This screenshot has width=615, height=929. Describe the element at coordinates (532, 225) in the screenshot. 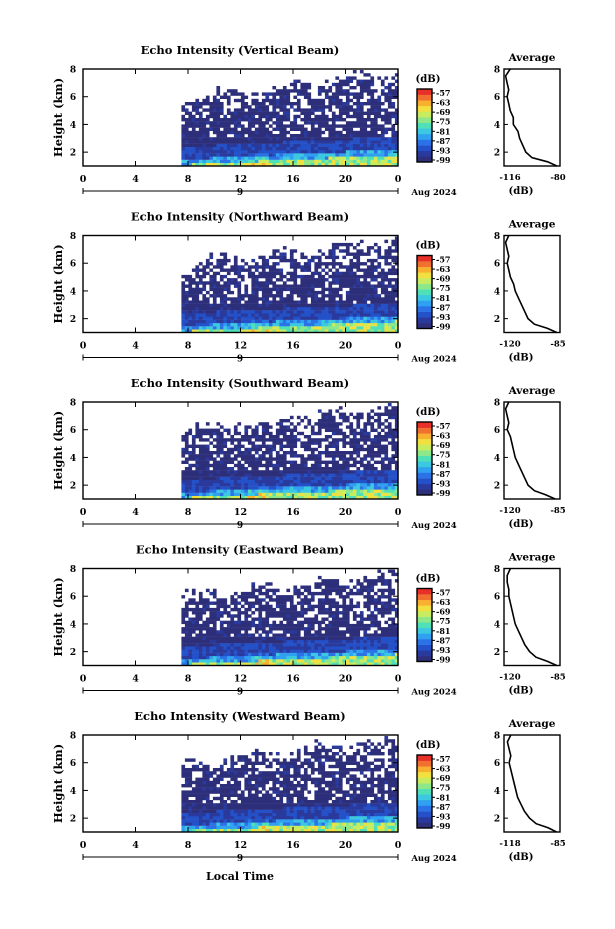

I see `average-title: Average` at that location.